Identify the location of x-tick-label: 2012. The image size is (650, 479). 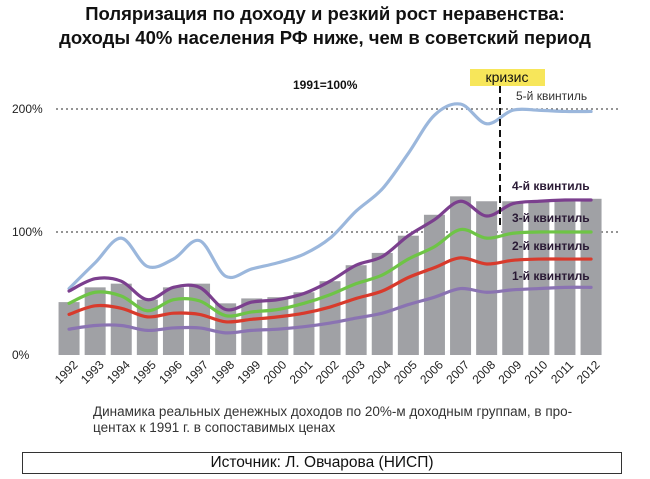
(588, 372).